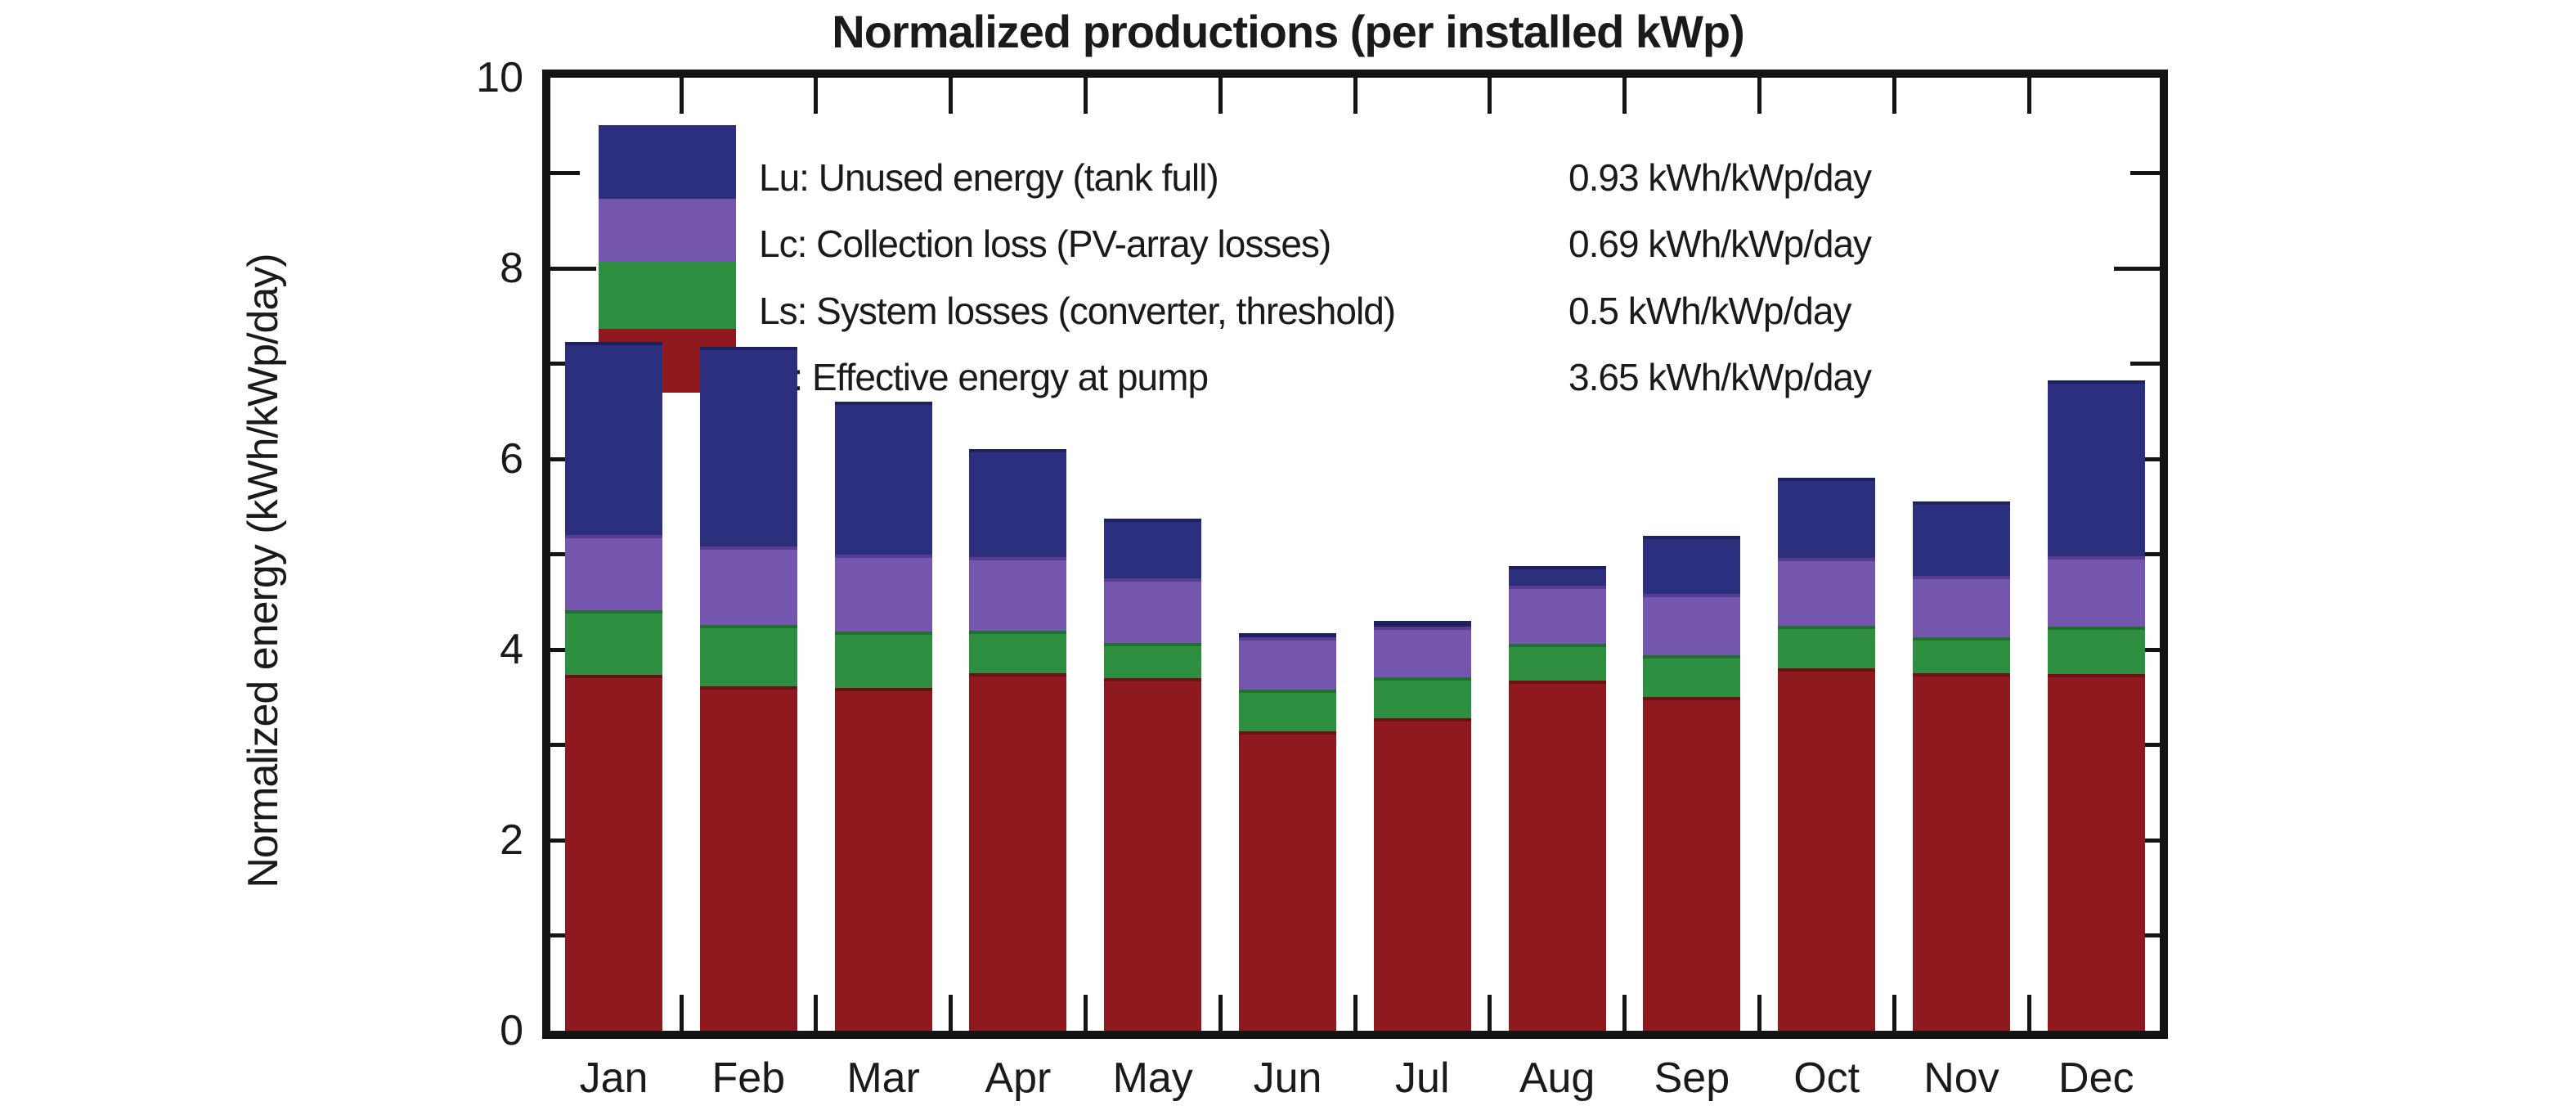  Describe the element at coordinates (1423, 1078) in the screenshot. I see `month-label-jul: Jul` at that location.